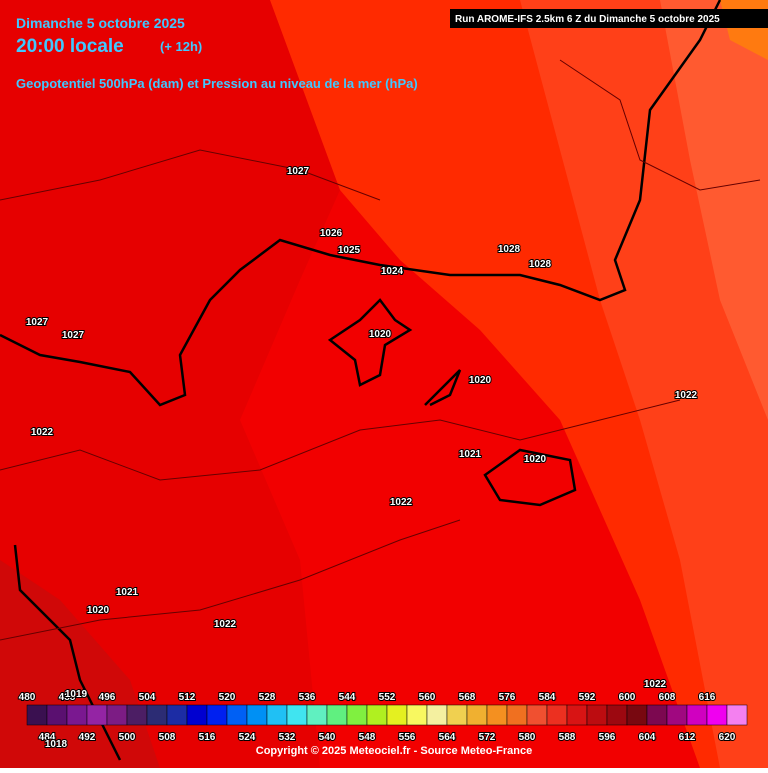  What do you see at coordinates (447, 737) in the screenshot?
I see `legend-label: 564` at bounding box center [447, 737].